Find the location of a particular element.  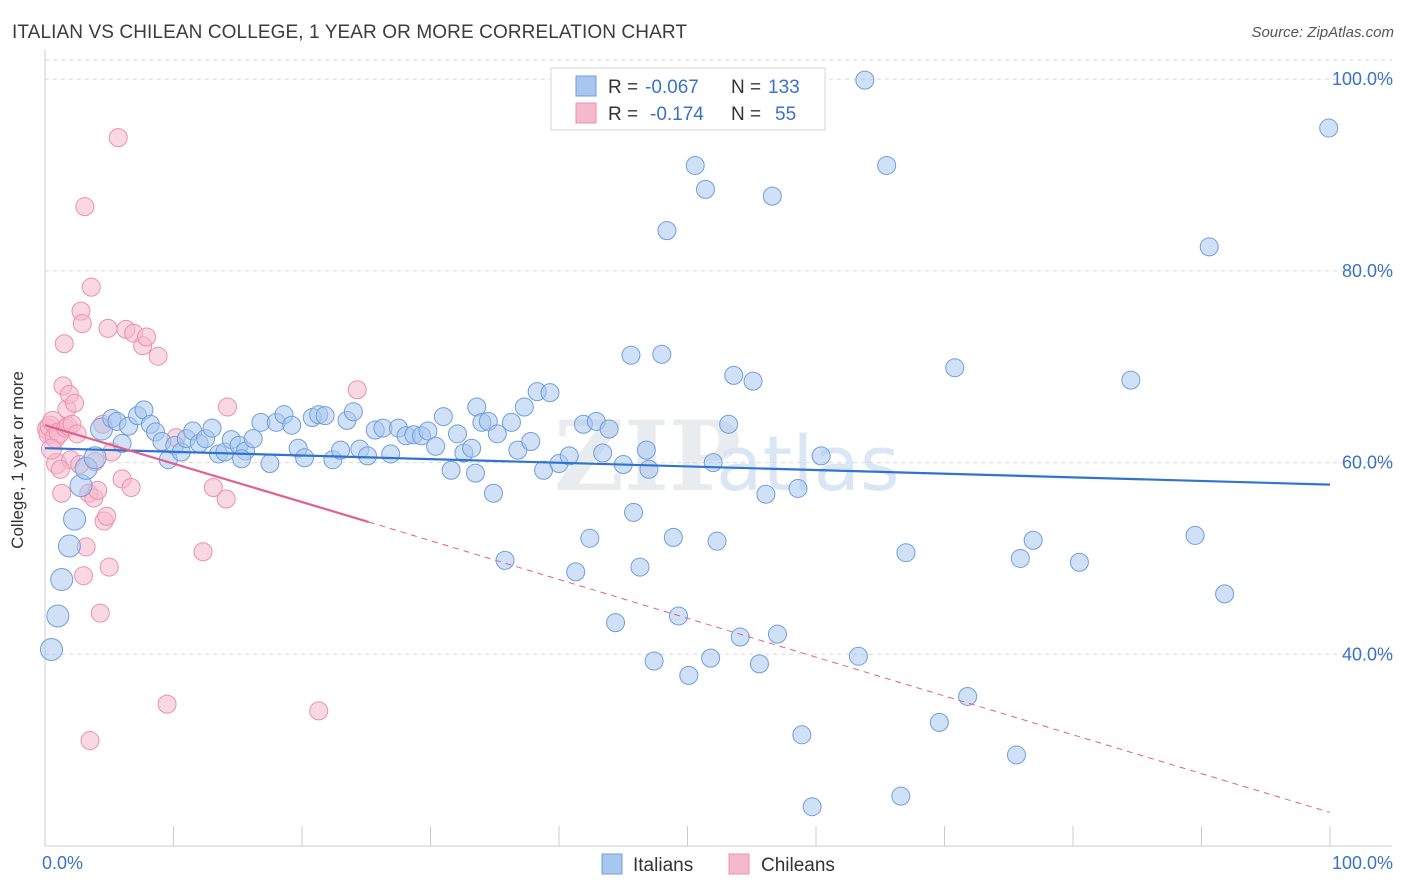

y-tick-label: 60.0% is located at coordinates (1367, 463).